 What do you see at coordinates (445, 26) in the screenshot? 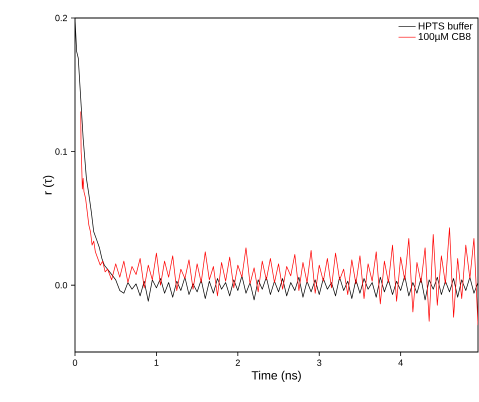
I see `legend-label: HPTS buffer` at bounding box center [445, 26].